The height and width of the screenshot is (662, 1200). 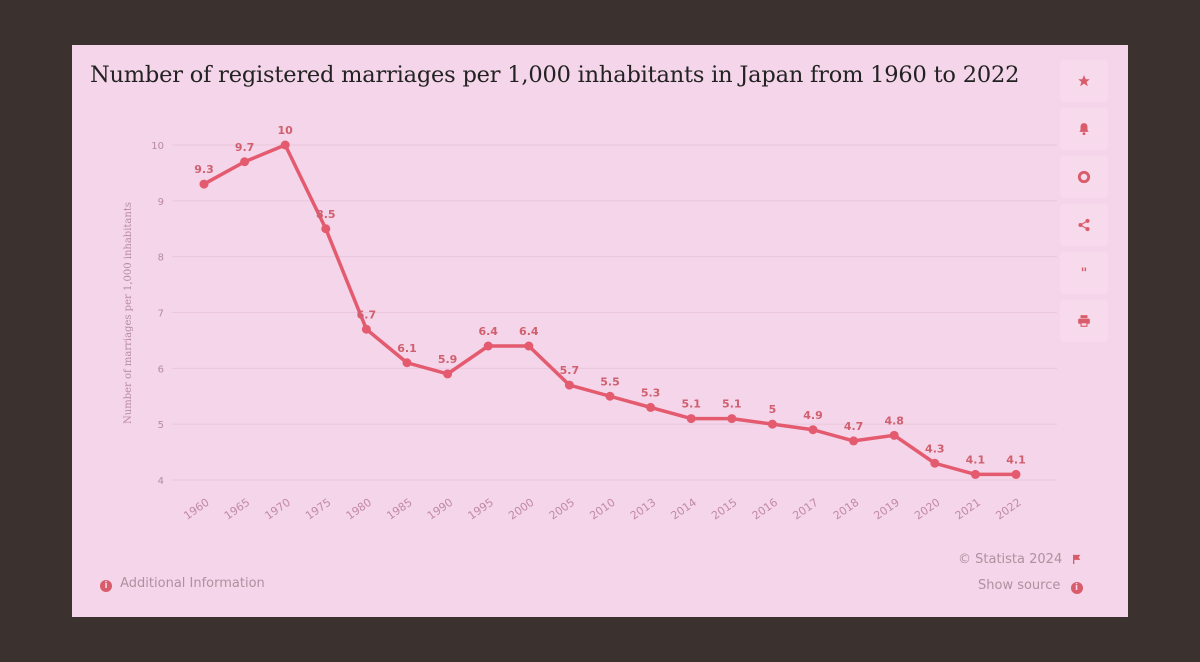 What do you see at coordinates (359, 509) in the screenshot?
I see `x-tick-label: 1980` at bounding box center [359, 509].